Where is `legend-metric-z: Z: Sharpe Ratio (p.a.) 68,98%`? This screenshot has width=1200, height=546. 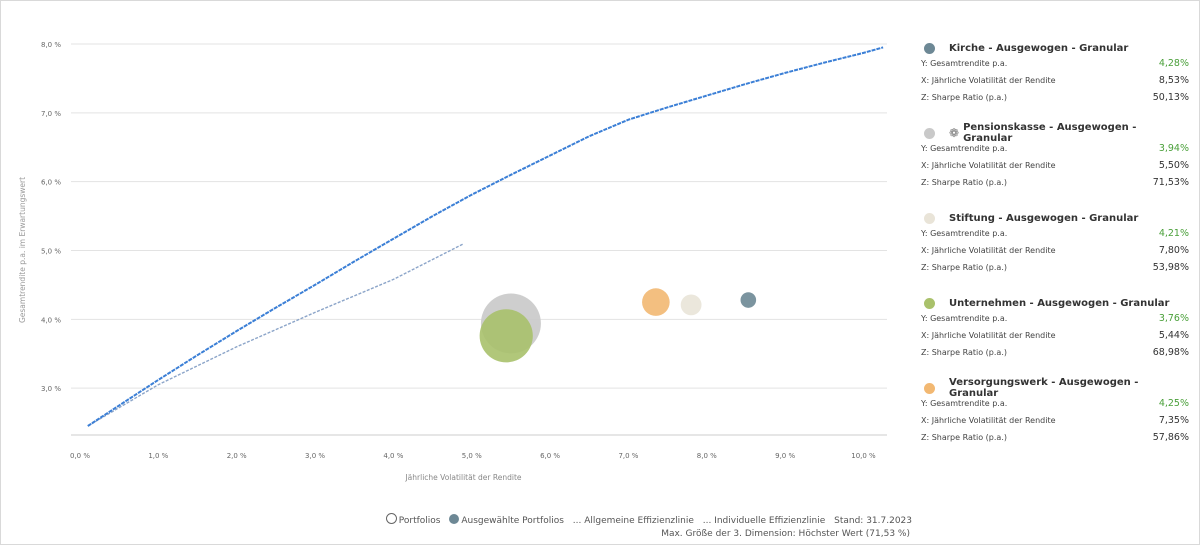
legend-metric-z: Z: Sharpe Ratio (p.a.) 68,98% is located at coordinates (1055, 352).